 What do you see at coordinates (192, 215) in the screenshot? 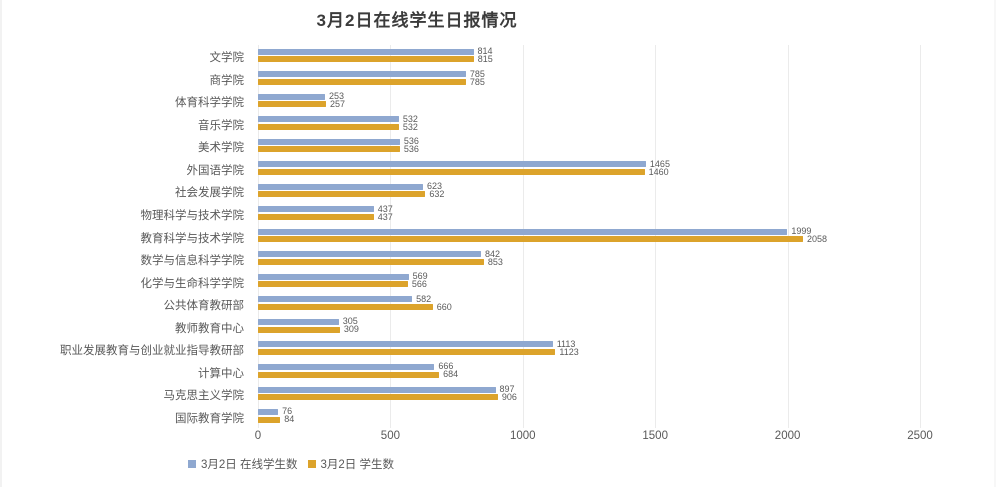
I see `category-label: 物理科学与技术学院` at bounding box center [192, 215].